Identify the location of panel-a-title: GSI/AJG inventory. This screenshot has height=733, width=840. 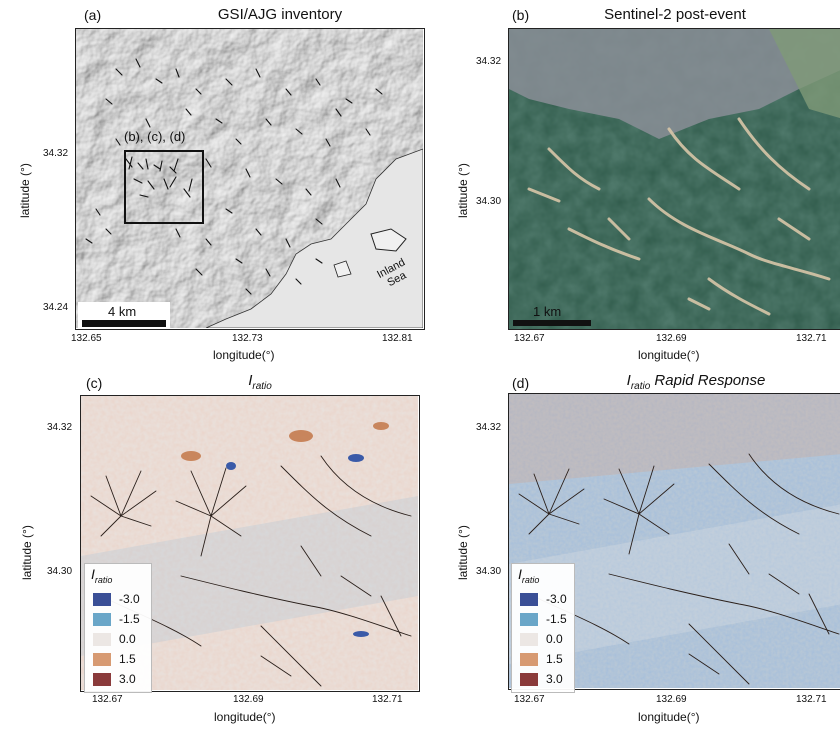
(280, 14).